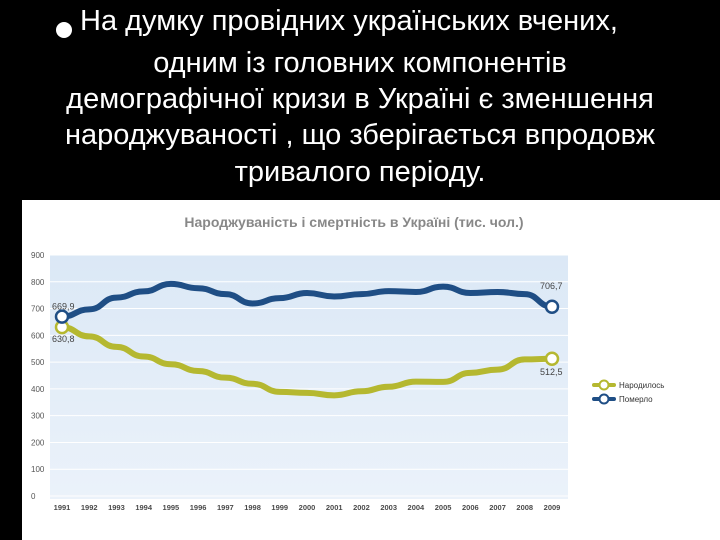 This screenshot has width=720, height=540. What do you see at coordinates (171, 507) in the screenshot?
I see `x-tick-label: 1995` at bounding box center [171, 507].